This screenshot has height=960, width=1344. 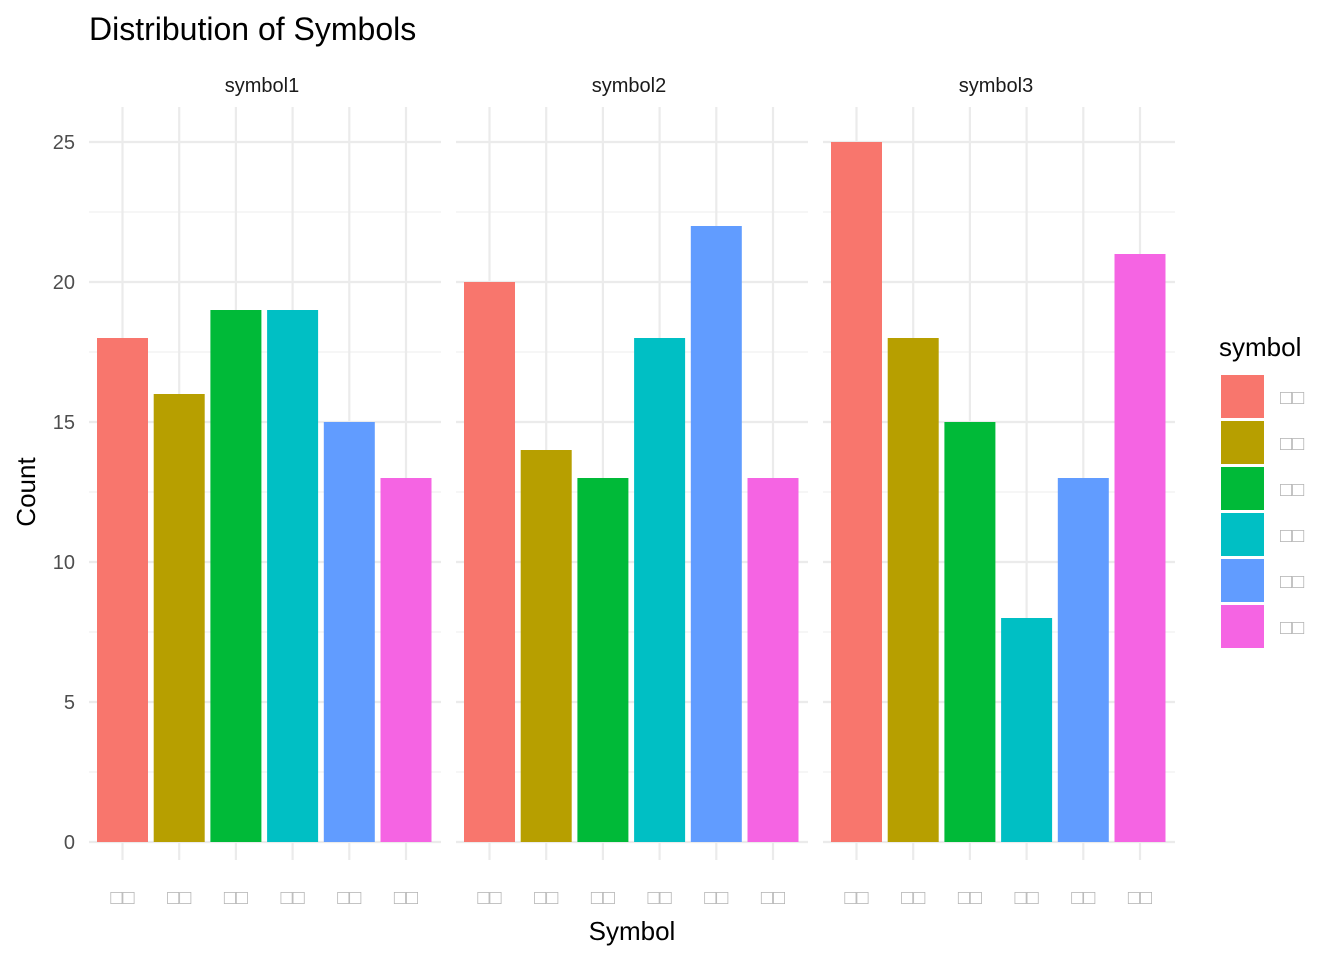 I want to click on y-axis-ticks: 0 5 10 15 20 25, so click(x=64, y=493).